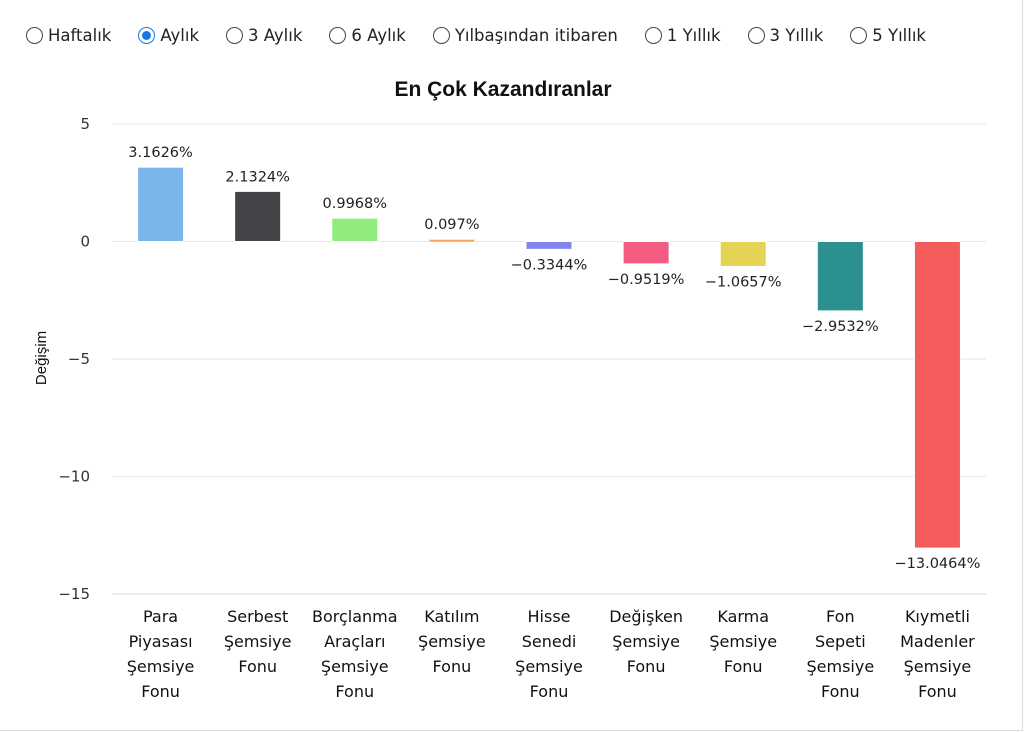  I want to click on category-label: Senedi, so click(549, 641).